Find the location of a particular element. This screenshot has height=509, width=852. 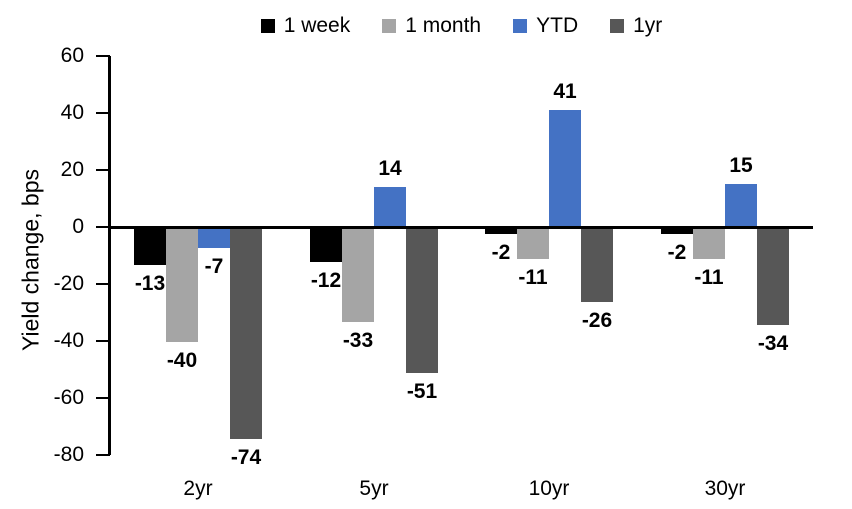

bar-1-week-2yr is located at coordinates (150, 246).